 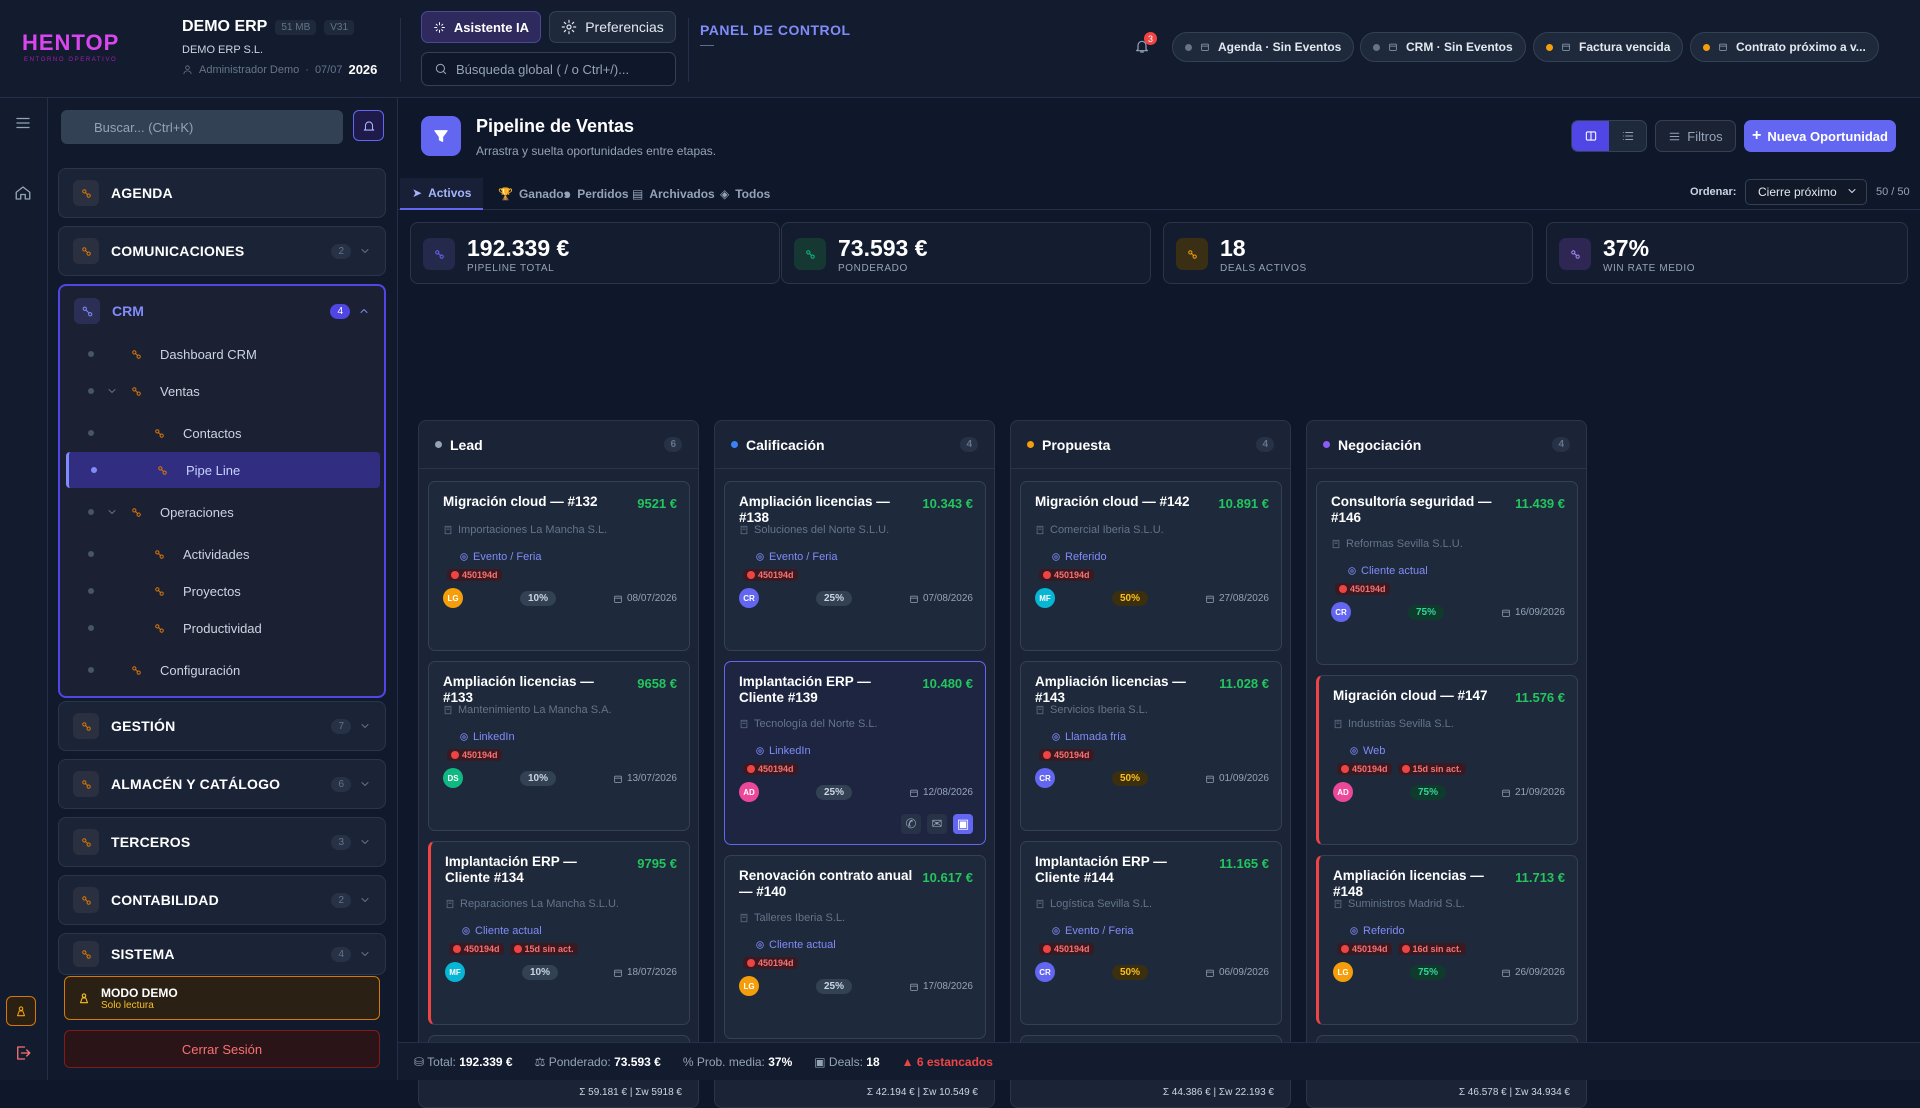 I want to click on avatar: AD, so click(x=749, y=792).